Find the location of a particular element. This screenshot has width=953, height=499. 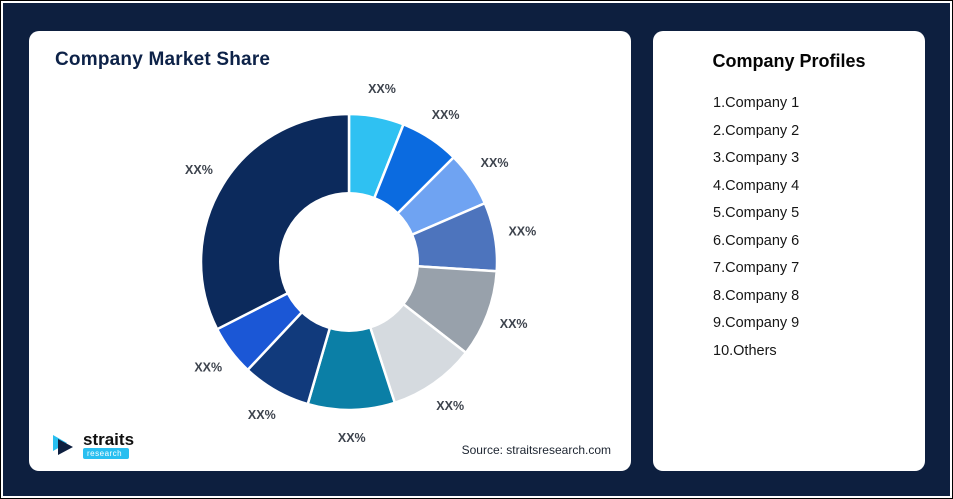

profile-item: 1.Company 1 is located at coordinates (756, 103).